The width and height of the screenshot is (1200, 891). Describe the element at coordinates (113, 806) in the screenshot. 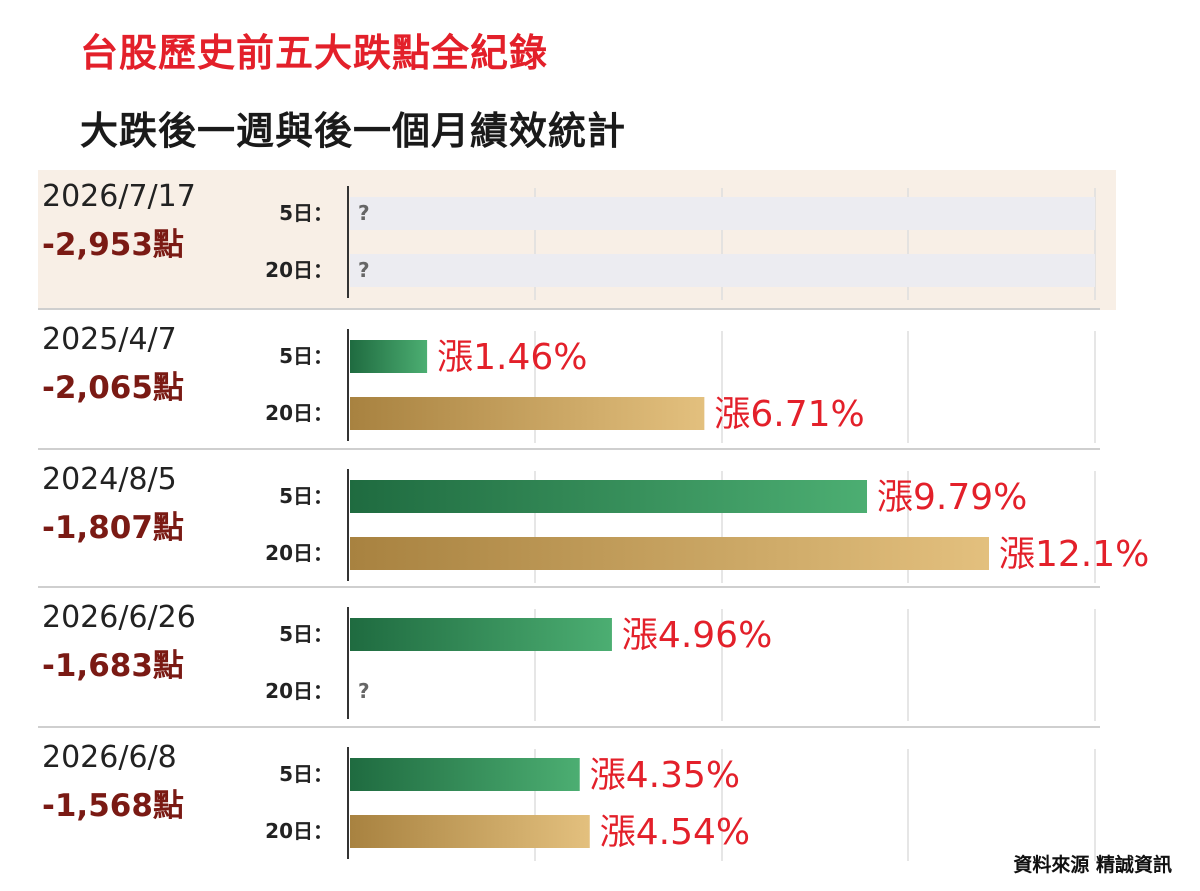

I see `group-points: -1,568點` at that location.